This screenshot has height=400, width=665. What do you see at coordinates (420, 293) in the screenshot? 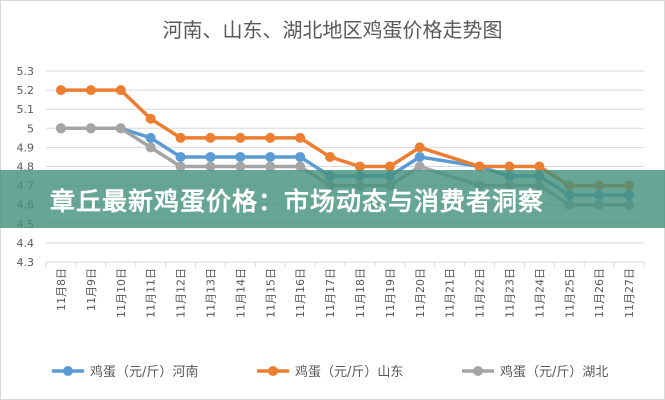
I see `x-tick-label: 11月20日` at bounding box center [420, 293].